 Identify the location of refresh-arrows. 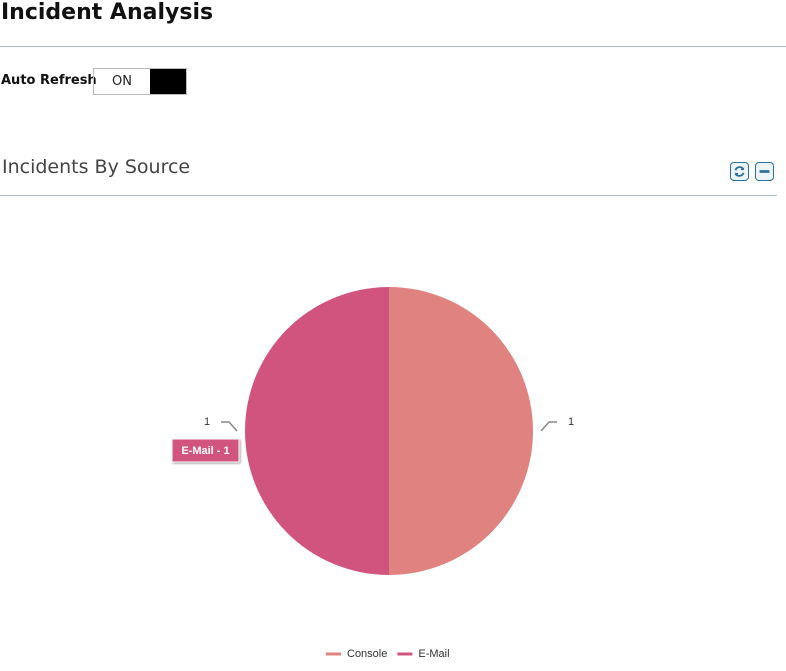
(739, 171).